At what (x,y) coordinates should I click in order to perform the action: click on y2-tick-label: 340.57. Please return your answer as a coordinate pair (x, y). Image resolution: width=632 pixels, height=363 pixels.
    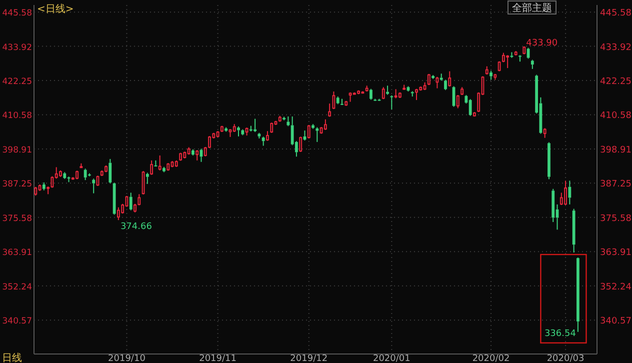
    Looking at the image, I should click on (616, 321).